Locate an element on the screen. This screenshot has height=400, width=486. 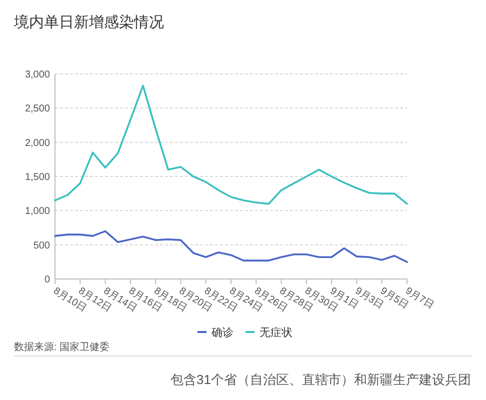
ytick-label: 1,000 is located at coordinates (37, 212).